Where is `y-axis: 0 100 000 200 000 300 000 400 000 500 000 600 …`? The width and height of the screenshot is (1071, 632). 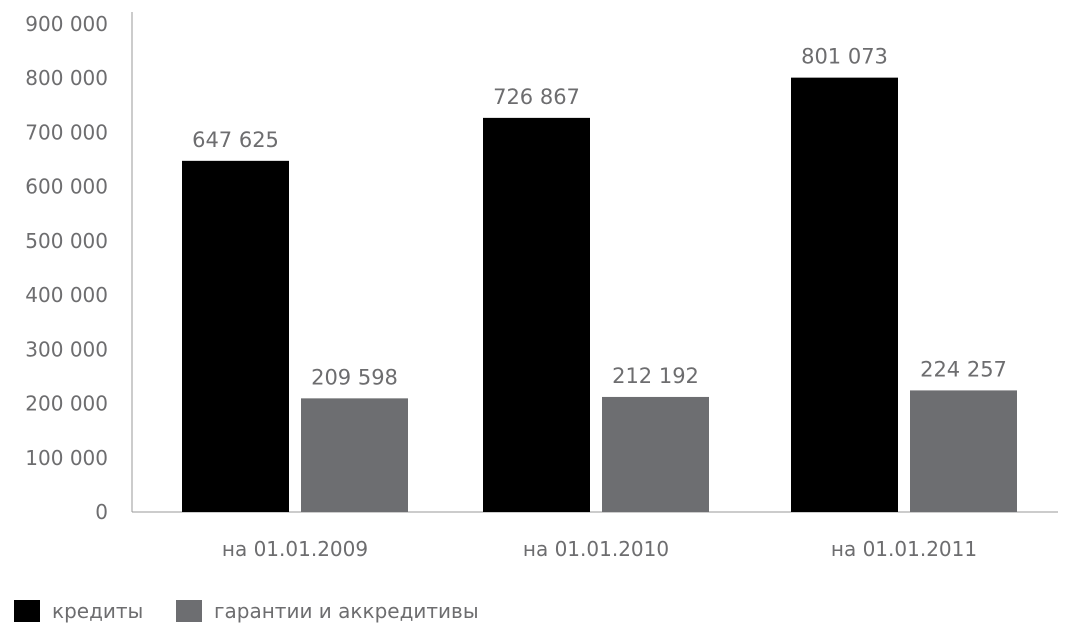
y-axis: 0 100 000 200 000 300 000 400 000 500 000 600 … is located at coordinates (78, 268).